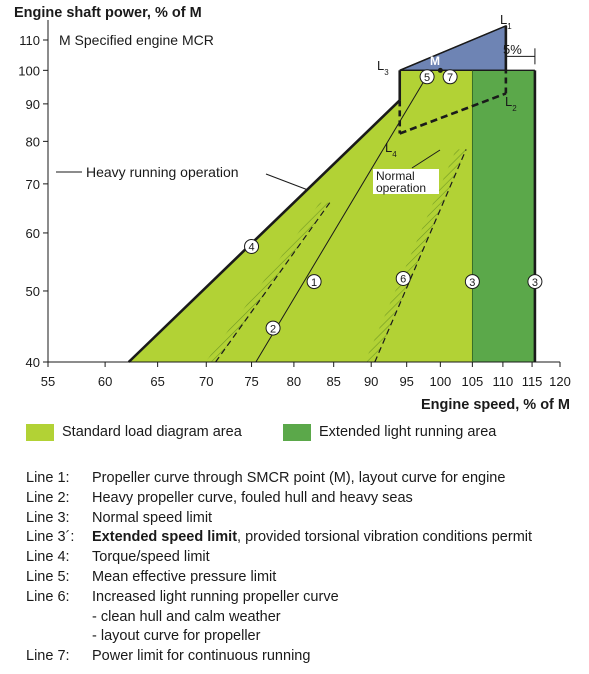 This screenshot has height=674, width=589. Describe the element at coordinates (343, 216) in the screenshot. I see `line-1-propeller-curve` at that location.